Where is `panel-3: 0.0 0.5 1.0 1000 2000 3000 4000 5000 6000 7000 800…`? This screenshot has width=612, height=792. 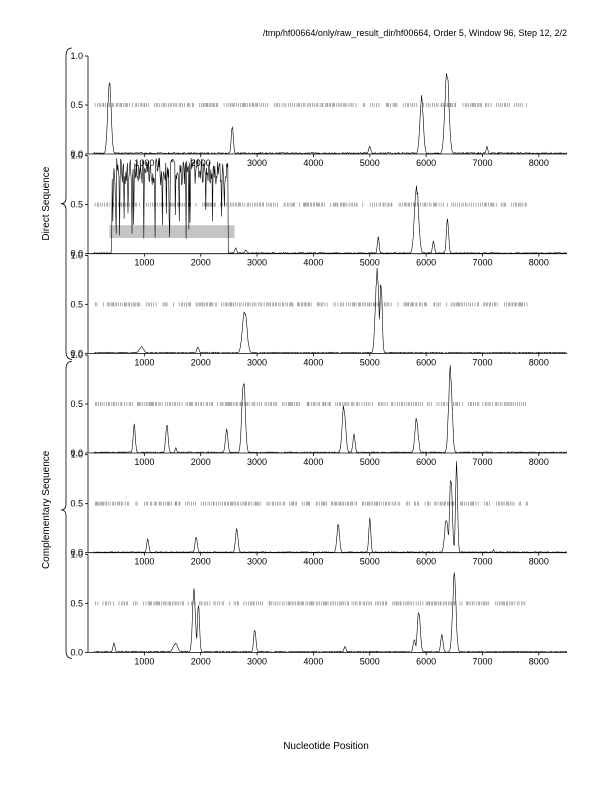 panel-3: 0.0 0.5 1.0 1000 2000 3000 4000 5000 6000 7000 800… is located at coordinates (319, 308).